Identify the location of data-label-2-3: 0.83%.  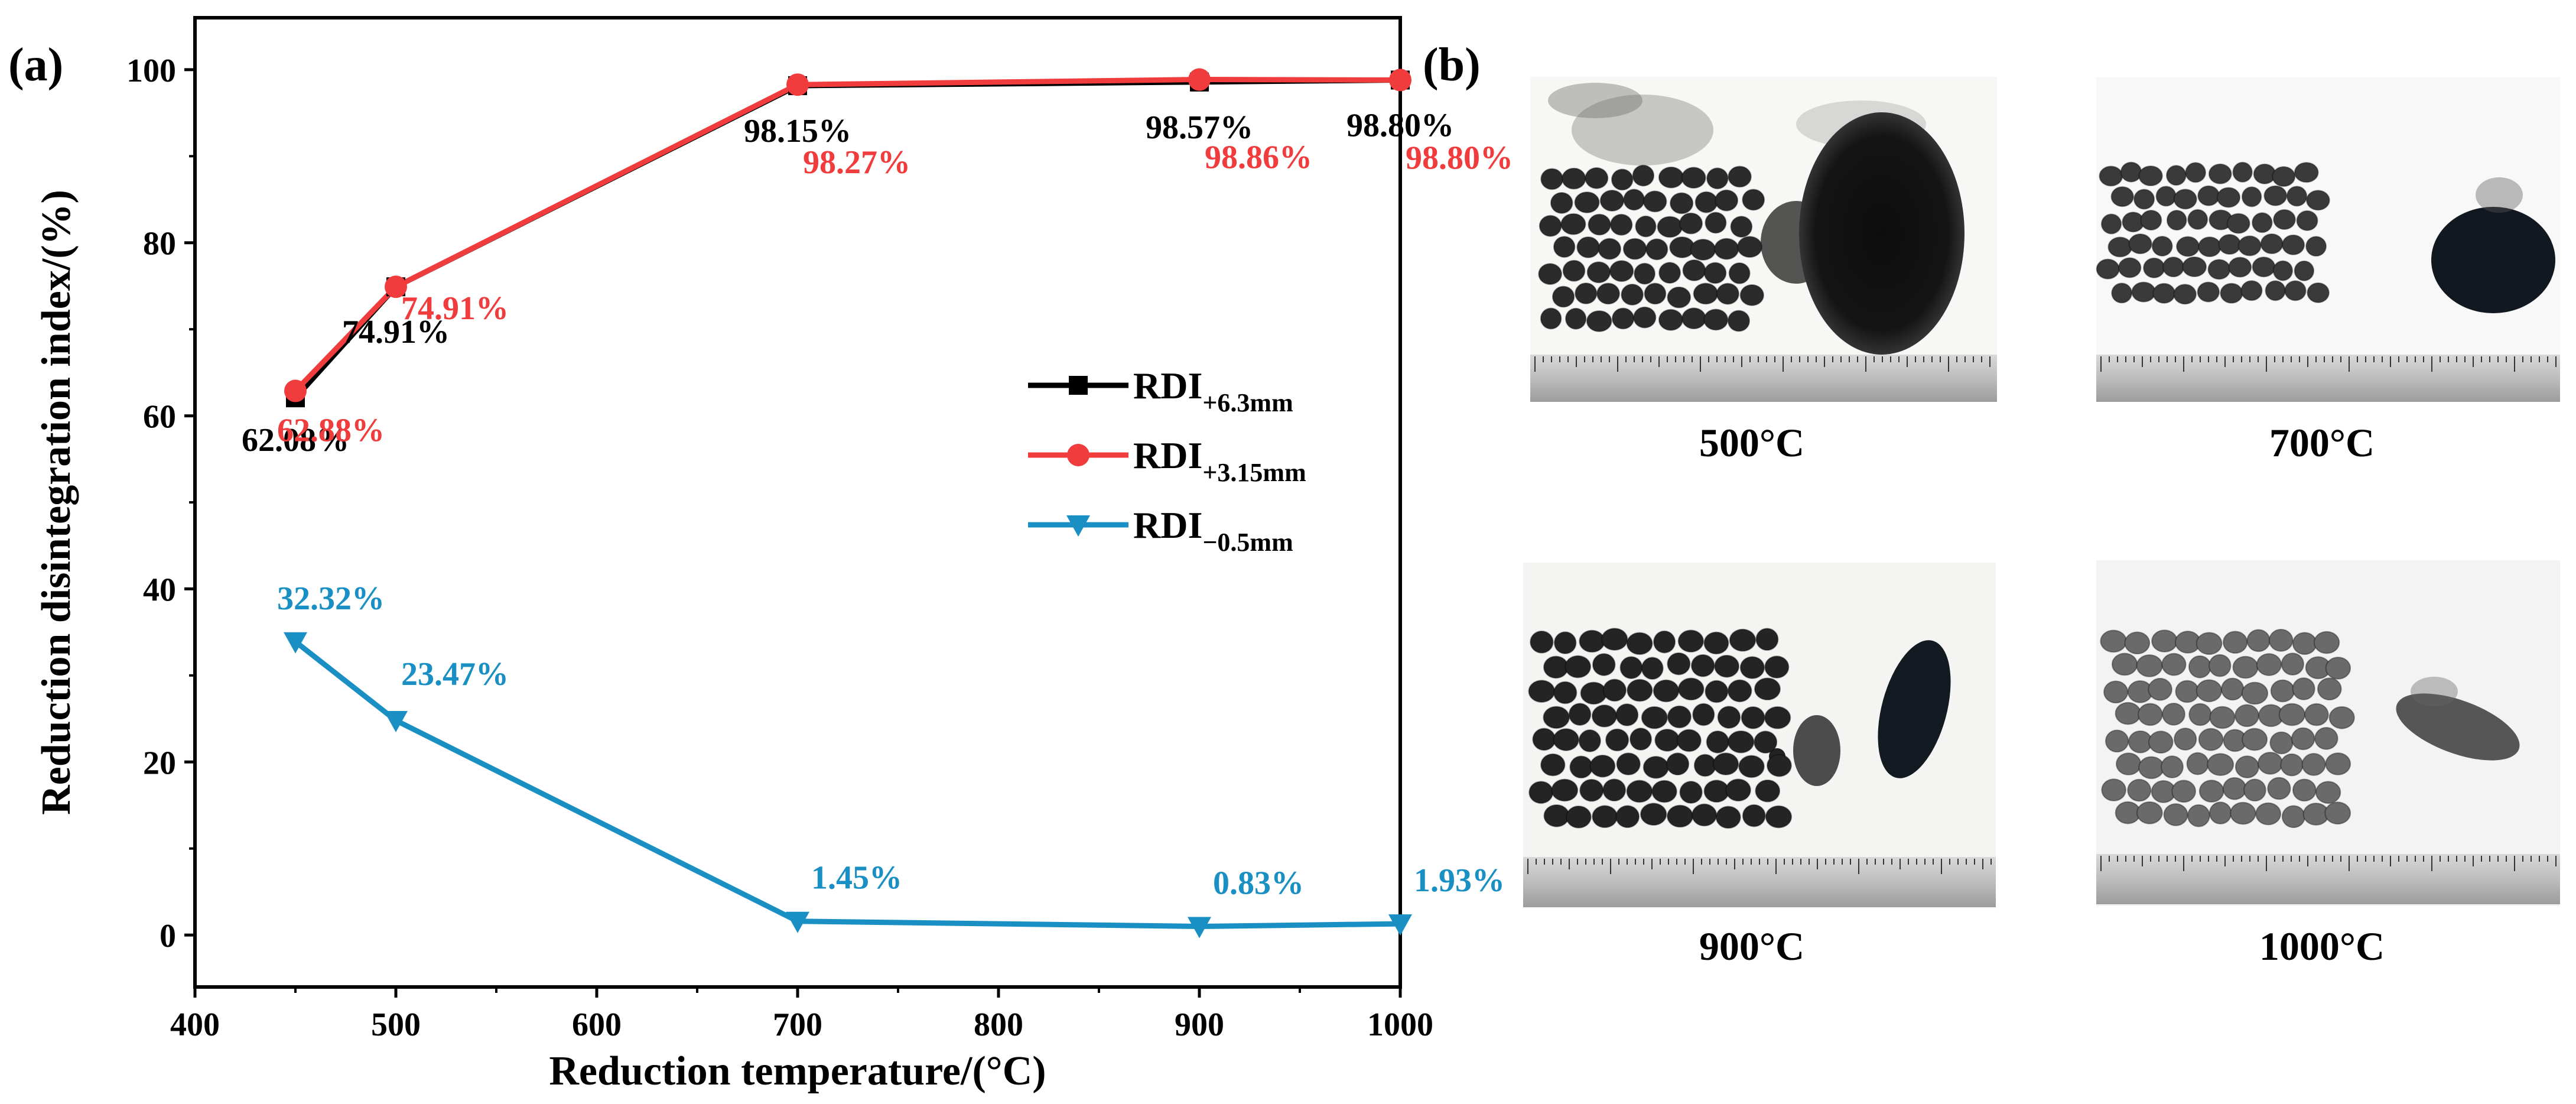
(1258, 884).